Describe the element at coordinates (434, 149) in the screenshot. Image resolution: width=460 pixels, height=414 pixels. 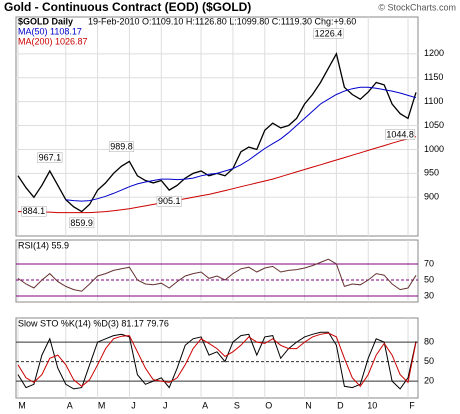
I see `y-tick-label: 1000` at that location.